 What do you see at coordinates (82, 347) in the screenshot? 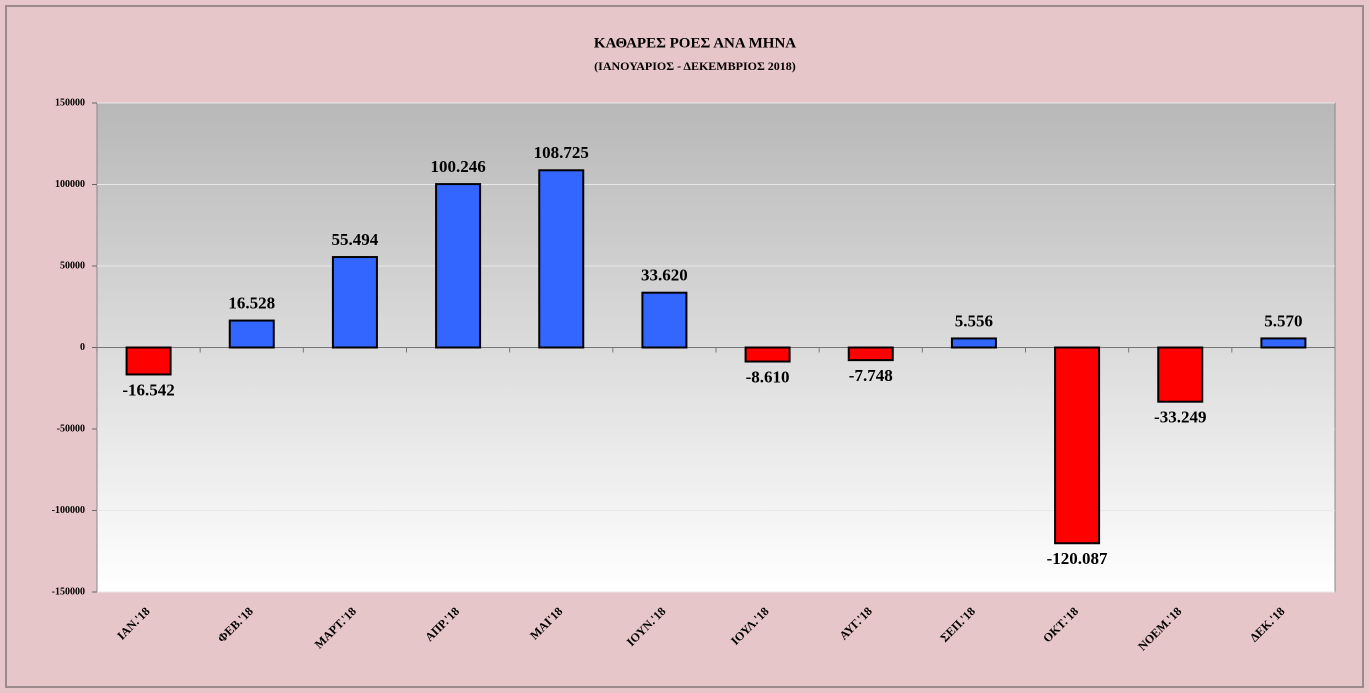
I see `y-tick-label: 0` at bounding box center [82, 347].